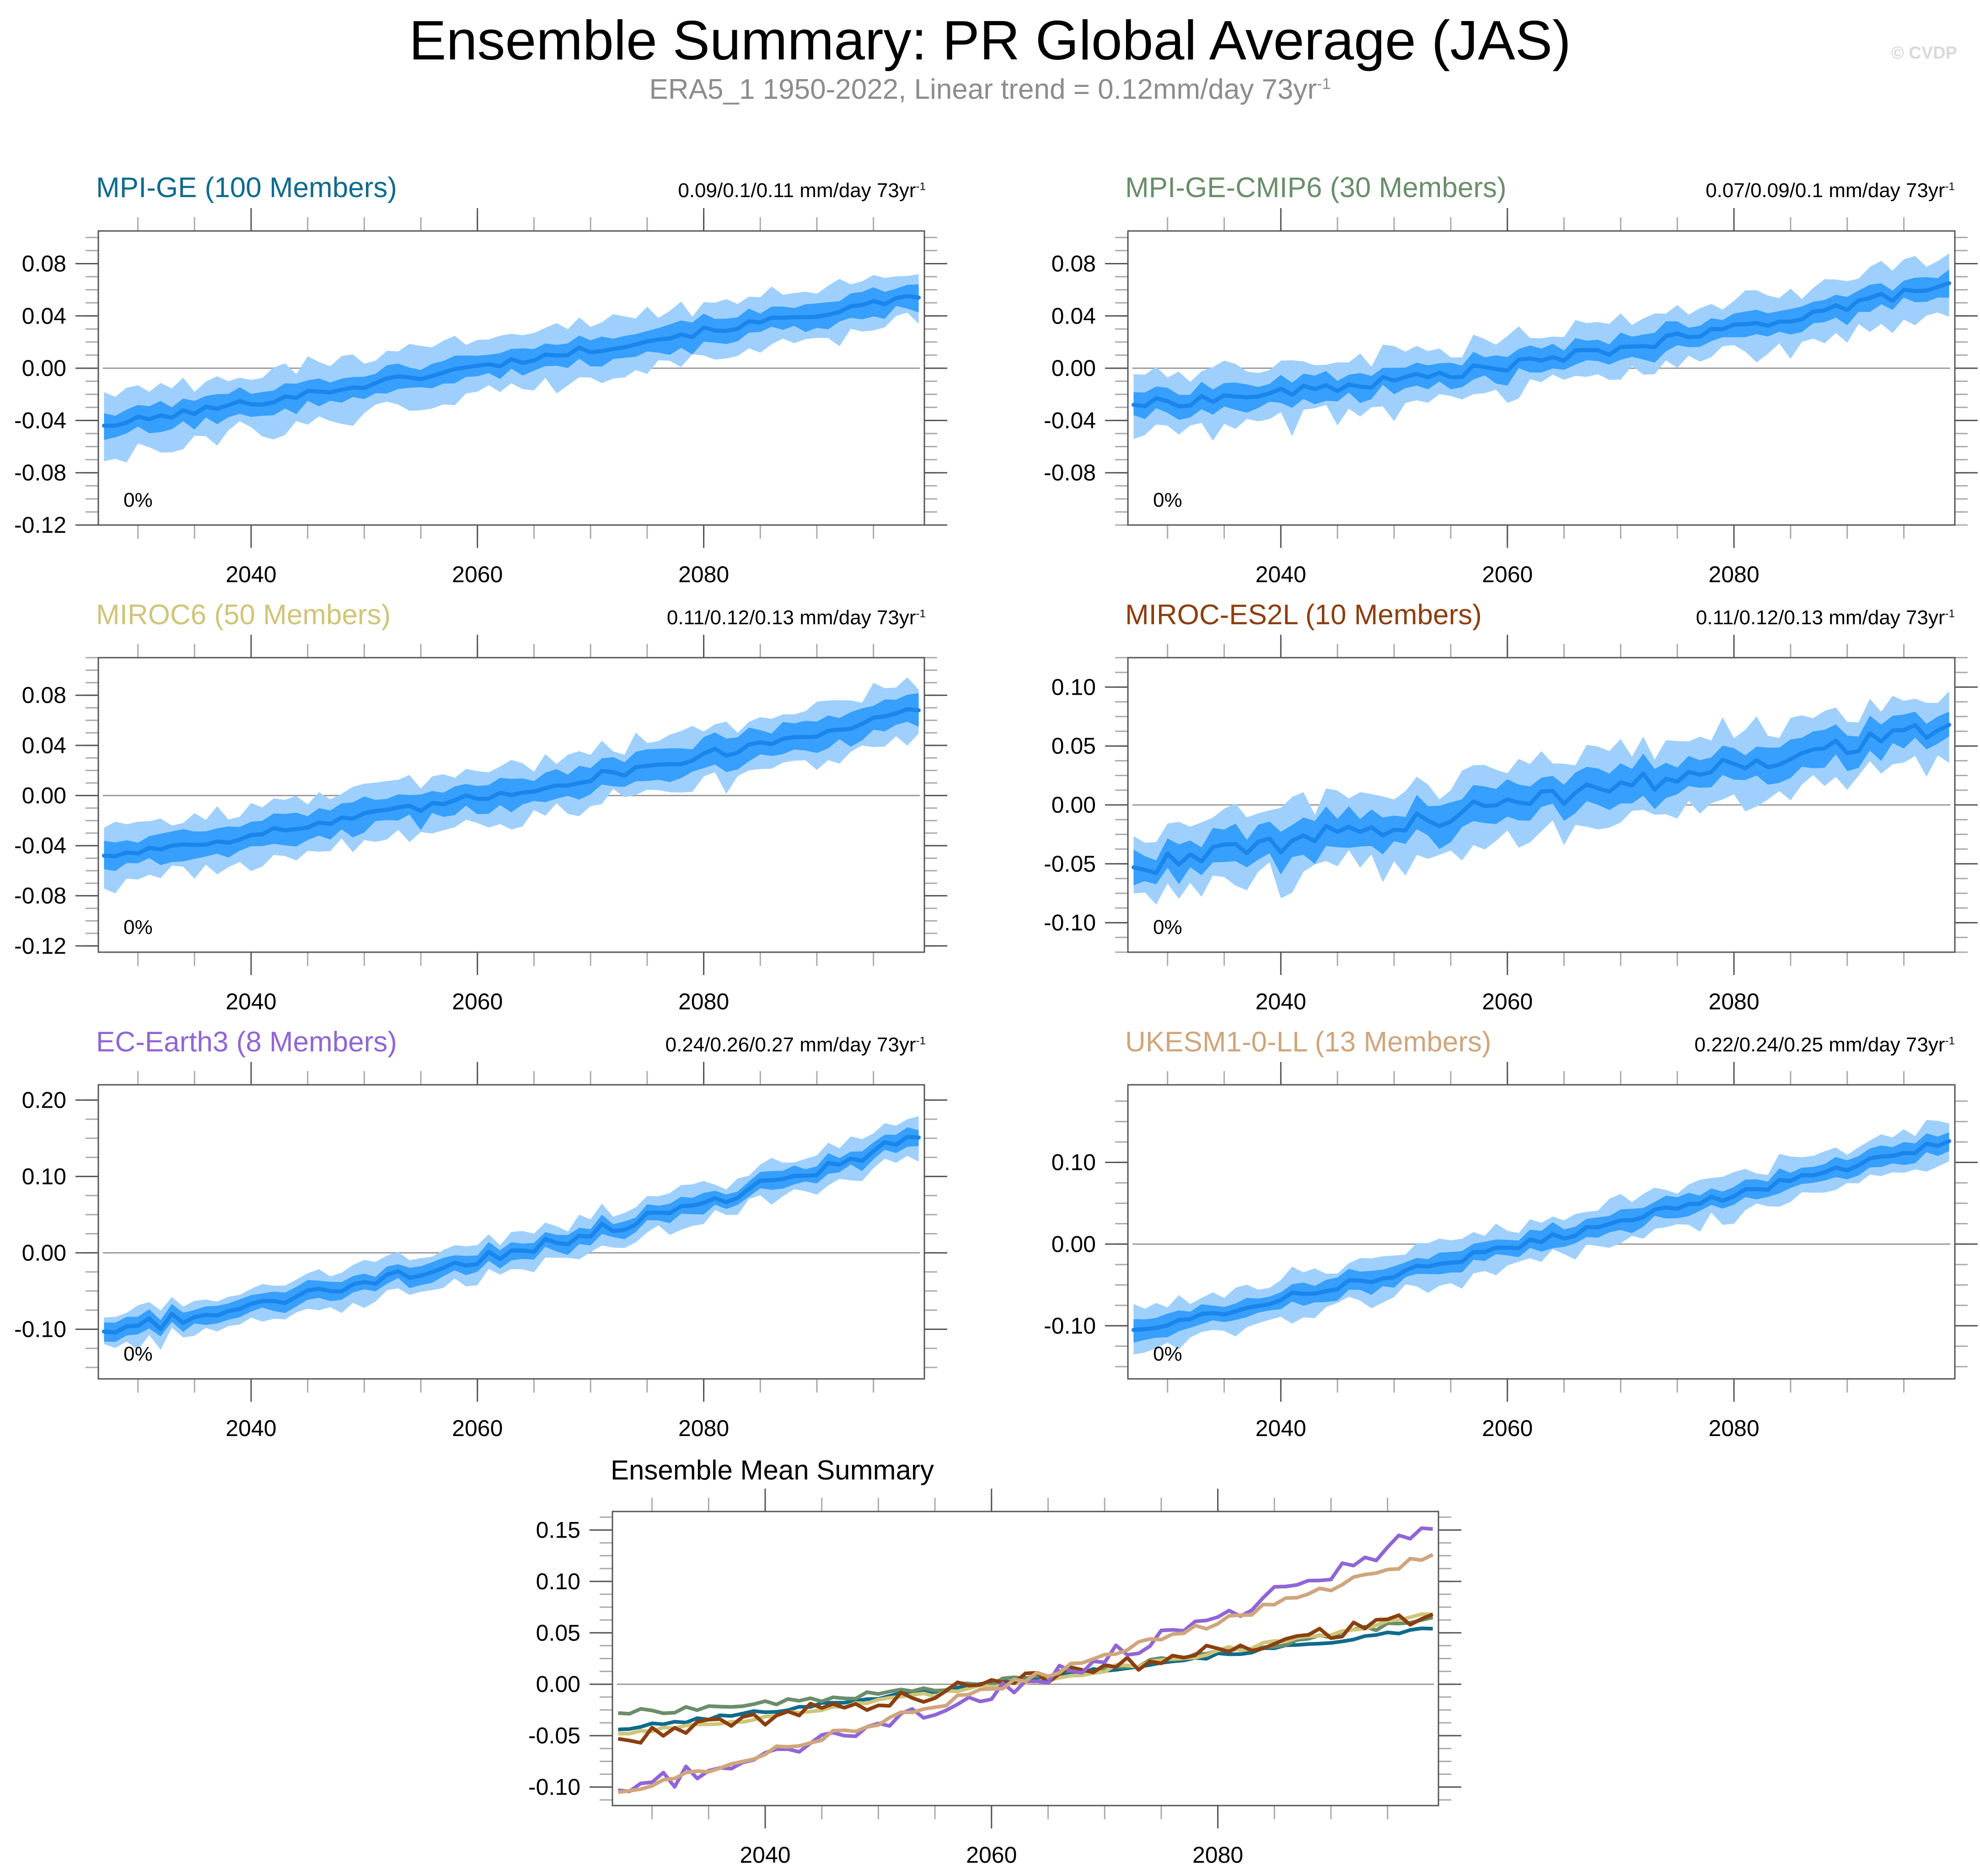 This screenshot has height=1876, width=1980. I want to click on series-line-mpi-ge-cmip6, so click(1025, 1665).